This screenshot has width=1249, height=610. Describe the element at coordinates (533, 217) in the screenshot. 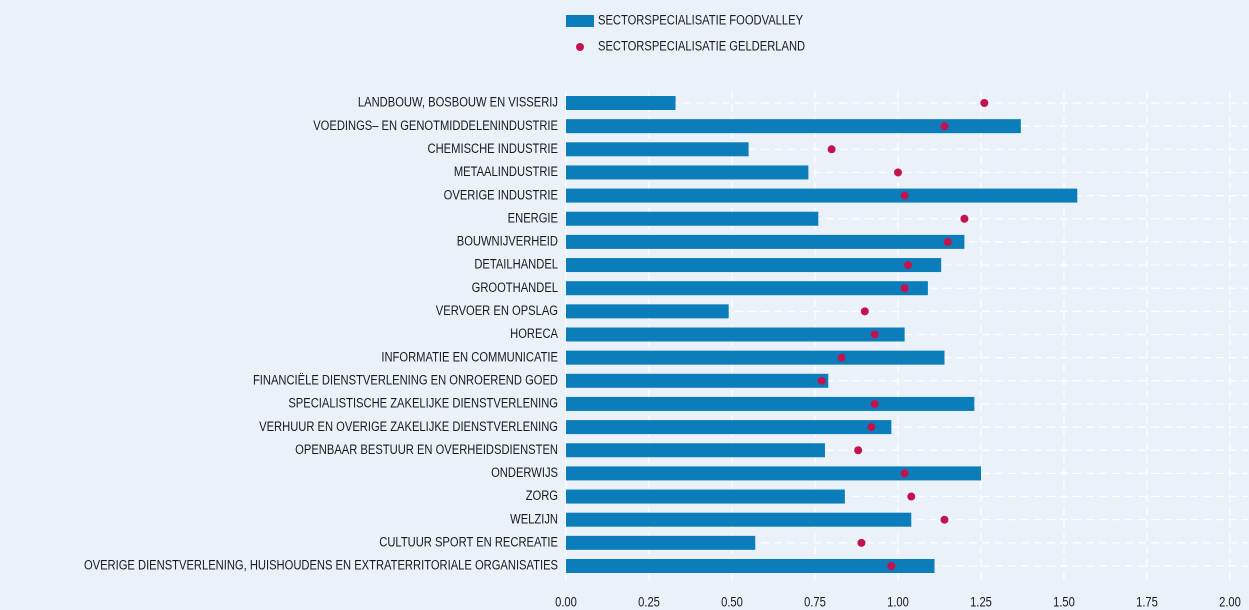

I see `y-tick-label: ENERGIE` at that location.